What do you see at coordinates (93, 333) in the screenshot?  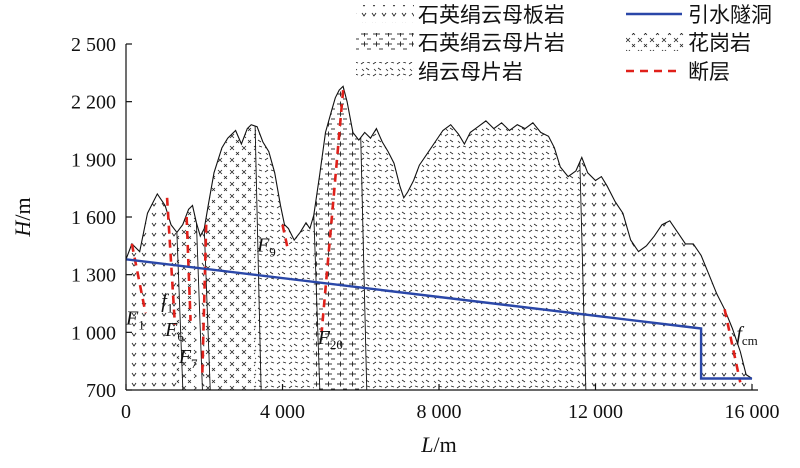 I see `y-tick-label: 1 000` at bounding box center [93, 333].